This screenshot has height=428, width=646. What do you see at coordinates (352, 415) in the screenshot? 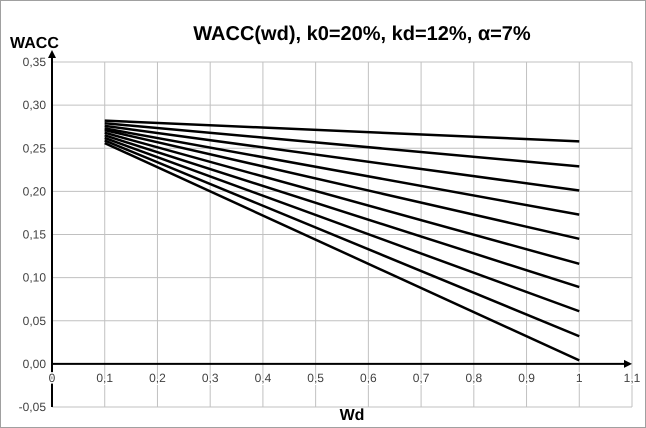
I see `x-axis-title: Wd` at bounding box center [352, 415].